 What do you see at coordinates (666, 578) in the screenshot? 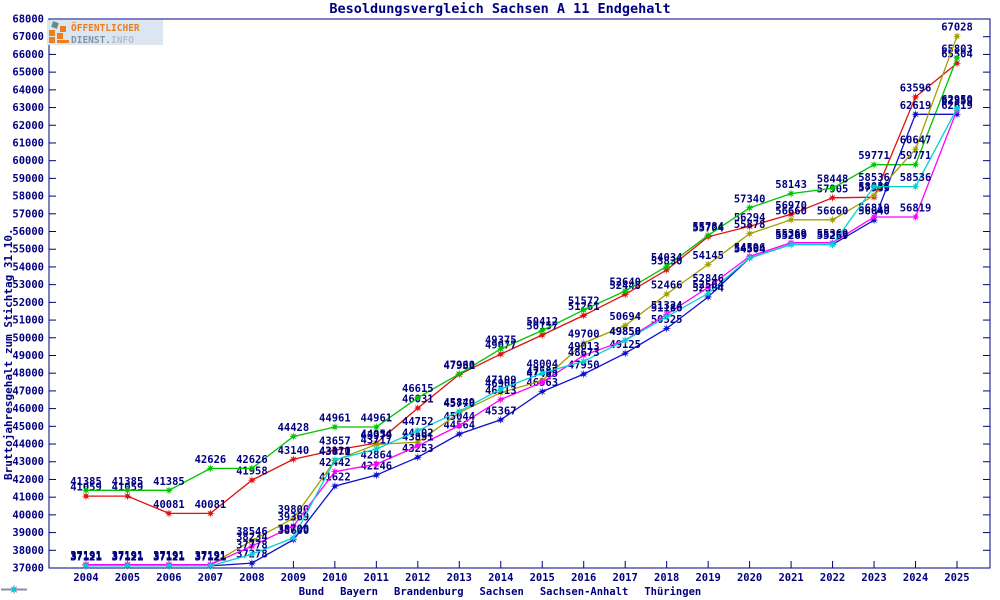
I see `x-tick-label: 2018` at bounding box center [666, 578].